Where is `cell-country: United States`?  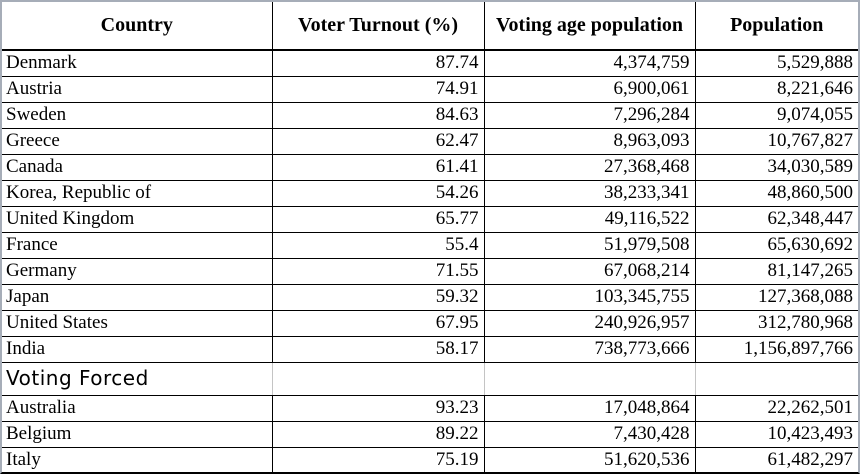
cell-country: United States is located at coordinates (137, 323).